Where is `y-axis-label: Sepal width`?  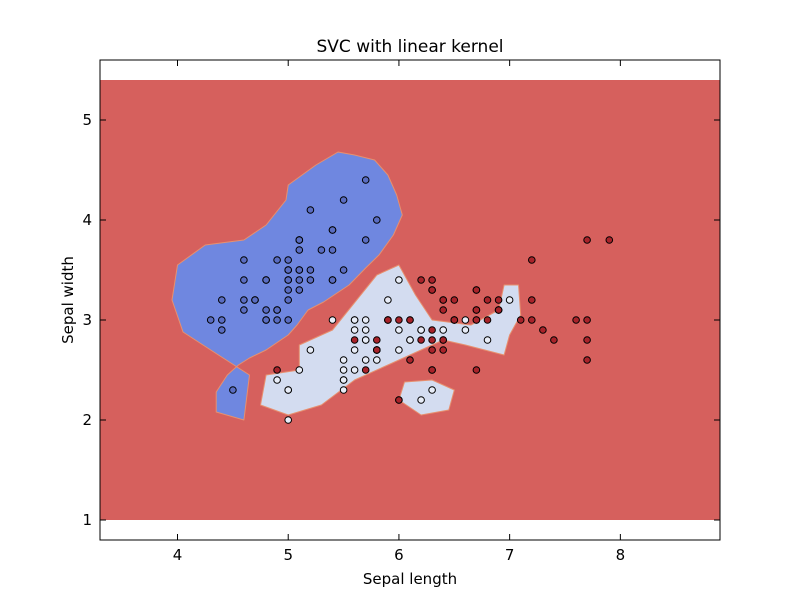
y-axis-label: Sepal width is located at coordinates (68, 300).